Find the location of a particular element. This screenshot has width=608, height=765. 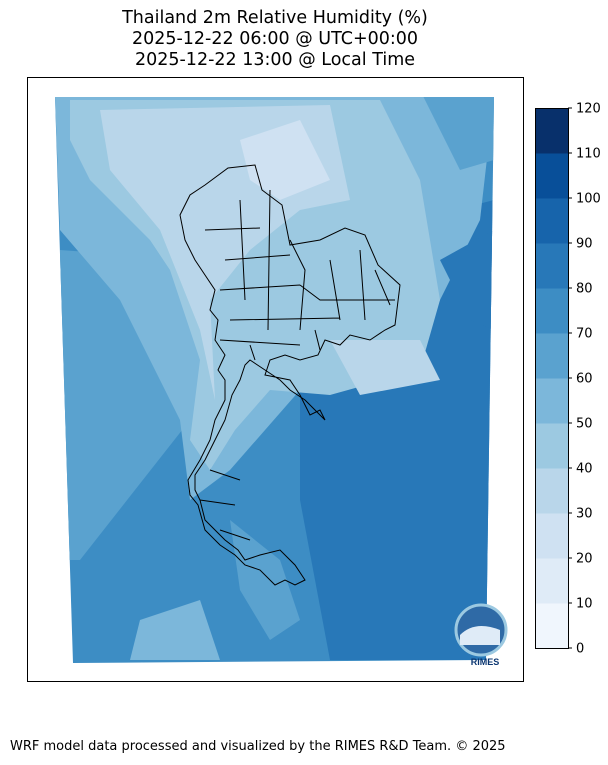

colorbar-tick-label: 60 is located at coordinates (584, 379).